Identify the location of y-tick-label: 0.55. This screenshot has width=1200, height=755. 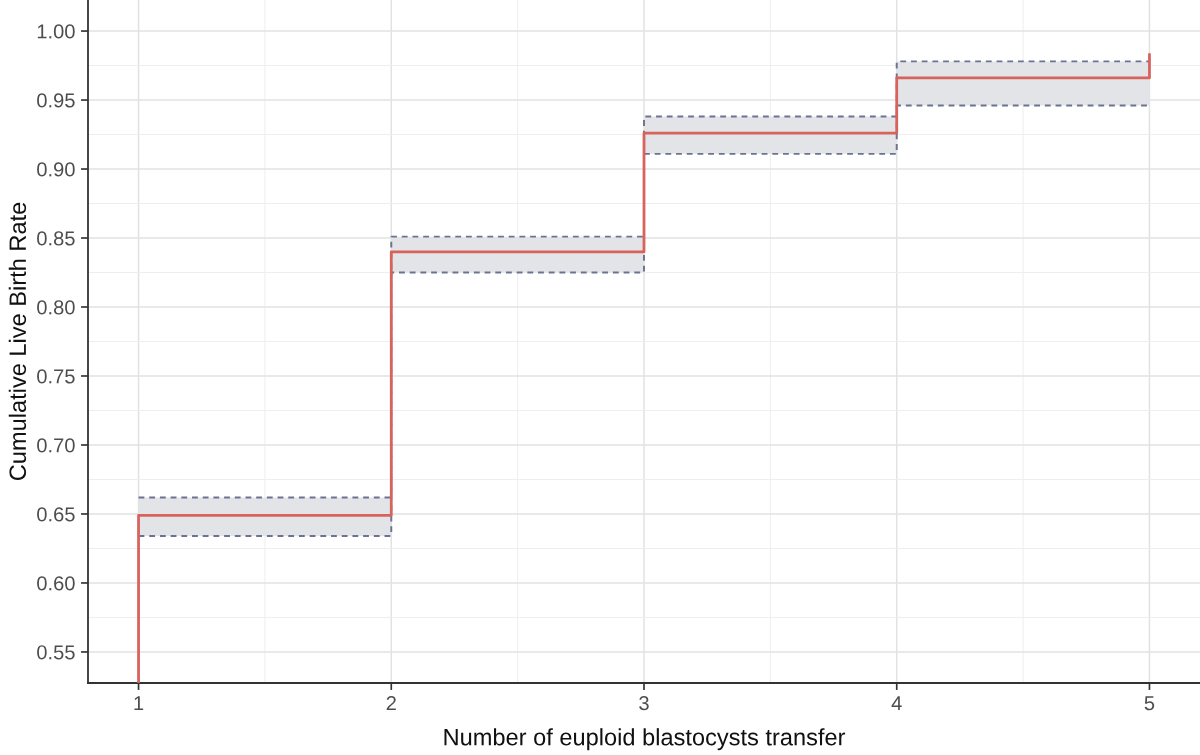
(56, 652).